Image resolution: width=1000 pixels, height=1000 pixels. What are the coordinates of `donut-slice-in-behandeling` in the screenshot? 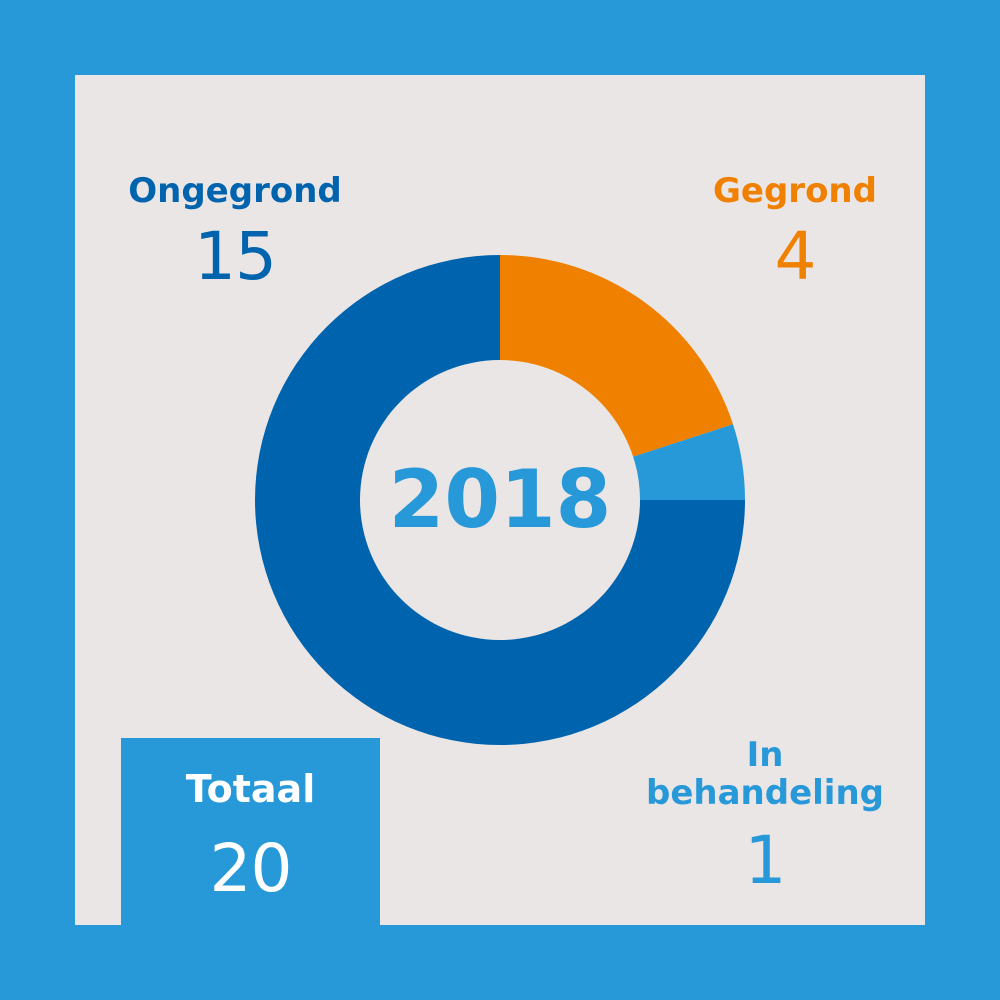 It's located at (689, 462).